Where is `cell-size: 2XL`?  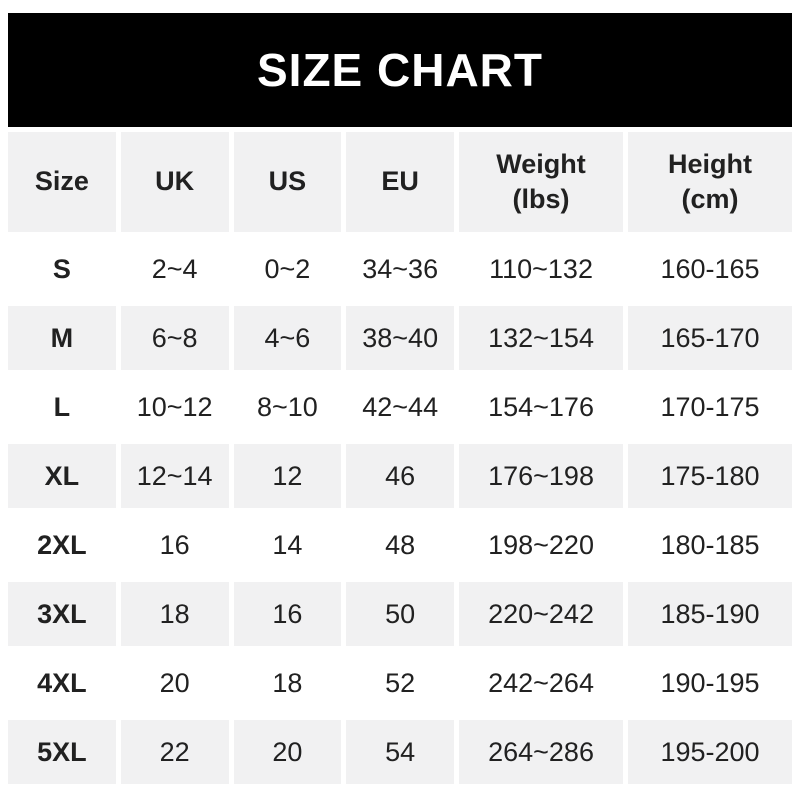
cell-size: 2XL is located at coordinates (62, 545).